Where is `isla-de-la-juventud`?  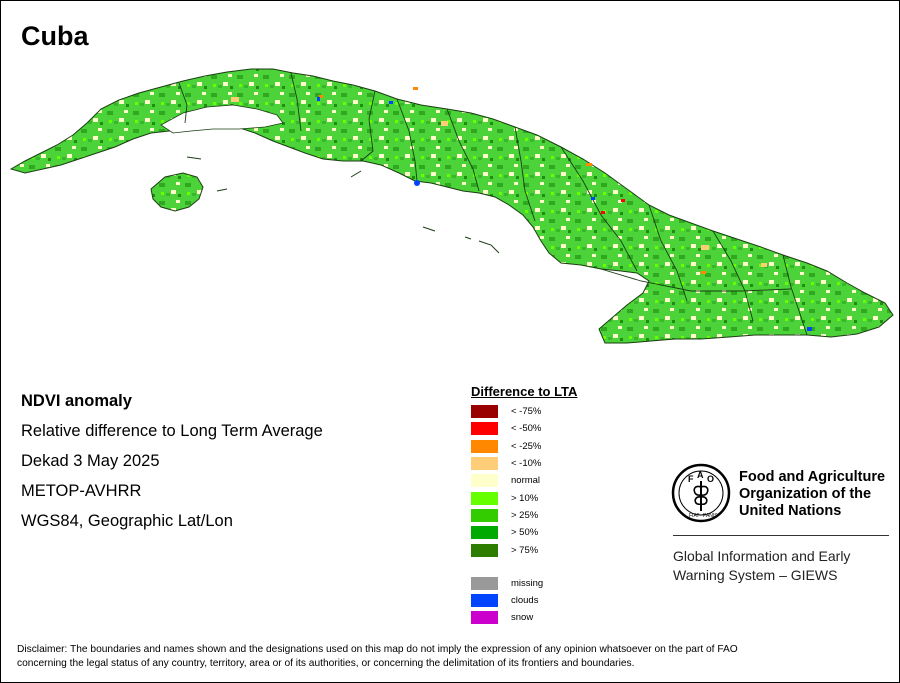 isla-de-la-juventud is located at coordinates (177, 192).